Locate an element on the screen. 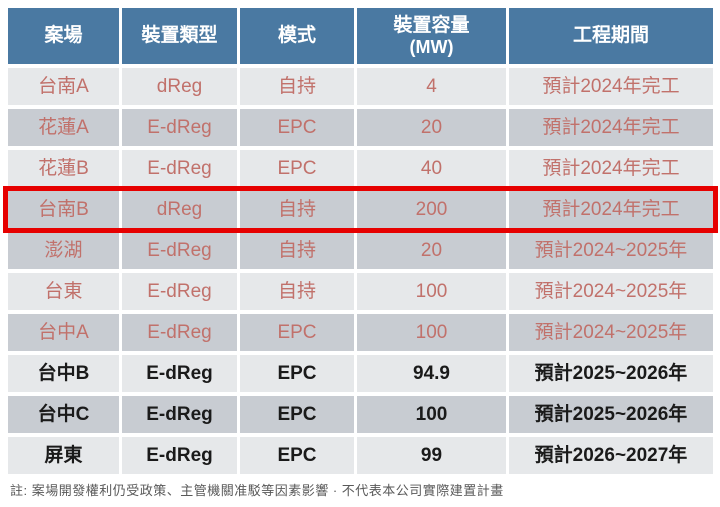 This screenshot has height=507, width=720. cell-site: 花蓮A is located at coordinates (63, 127).